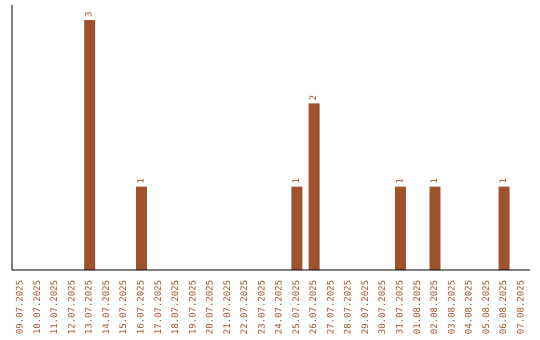 Image resolution: width=540 pixels, height=340 pixels. Describe the element at coordinates (521, 307) in the screenshot. I see `x-tick-label: 07.08.2025` at that location.